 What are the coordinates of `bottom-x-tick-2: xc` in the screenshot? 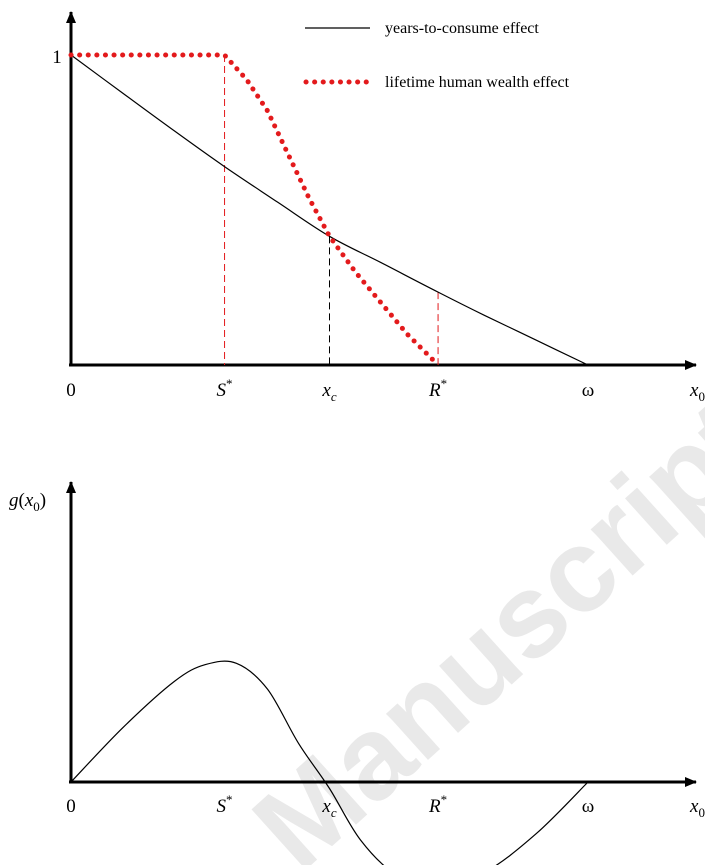 It's located at (328, 808).